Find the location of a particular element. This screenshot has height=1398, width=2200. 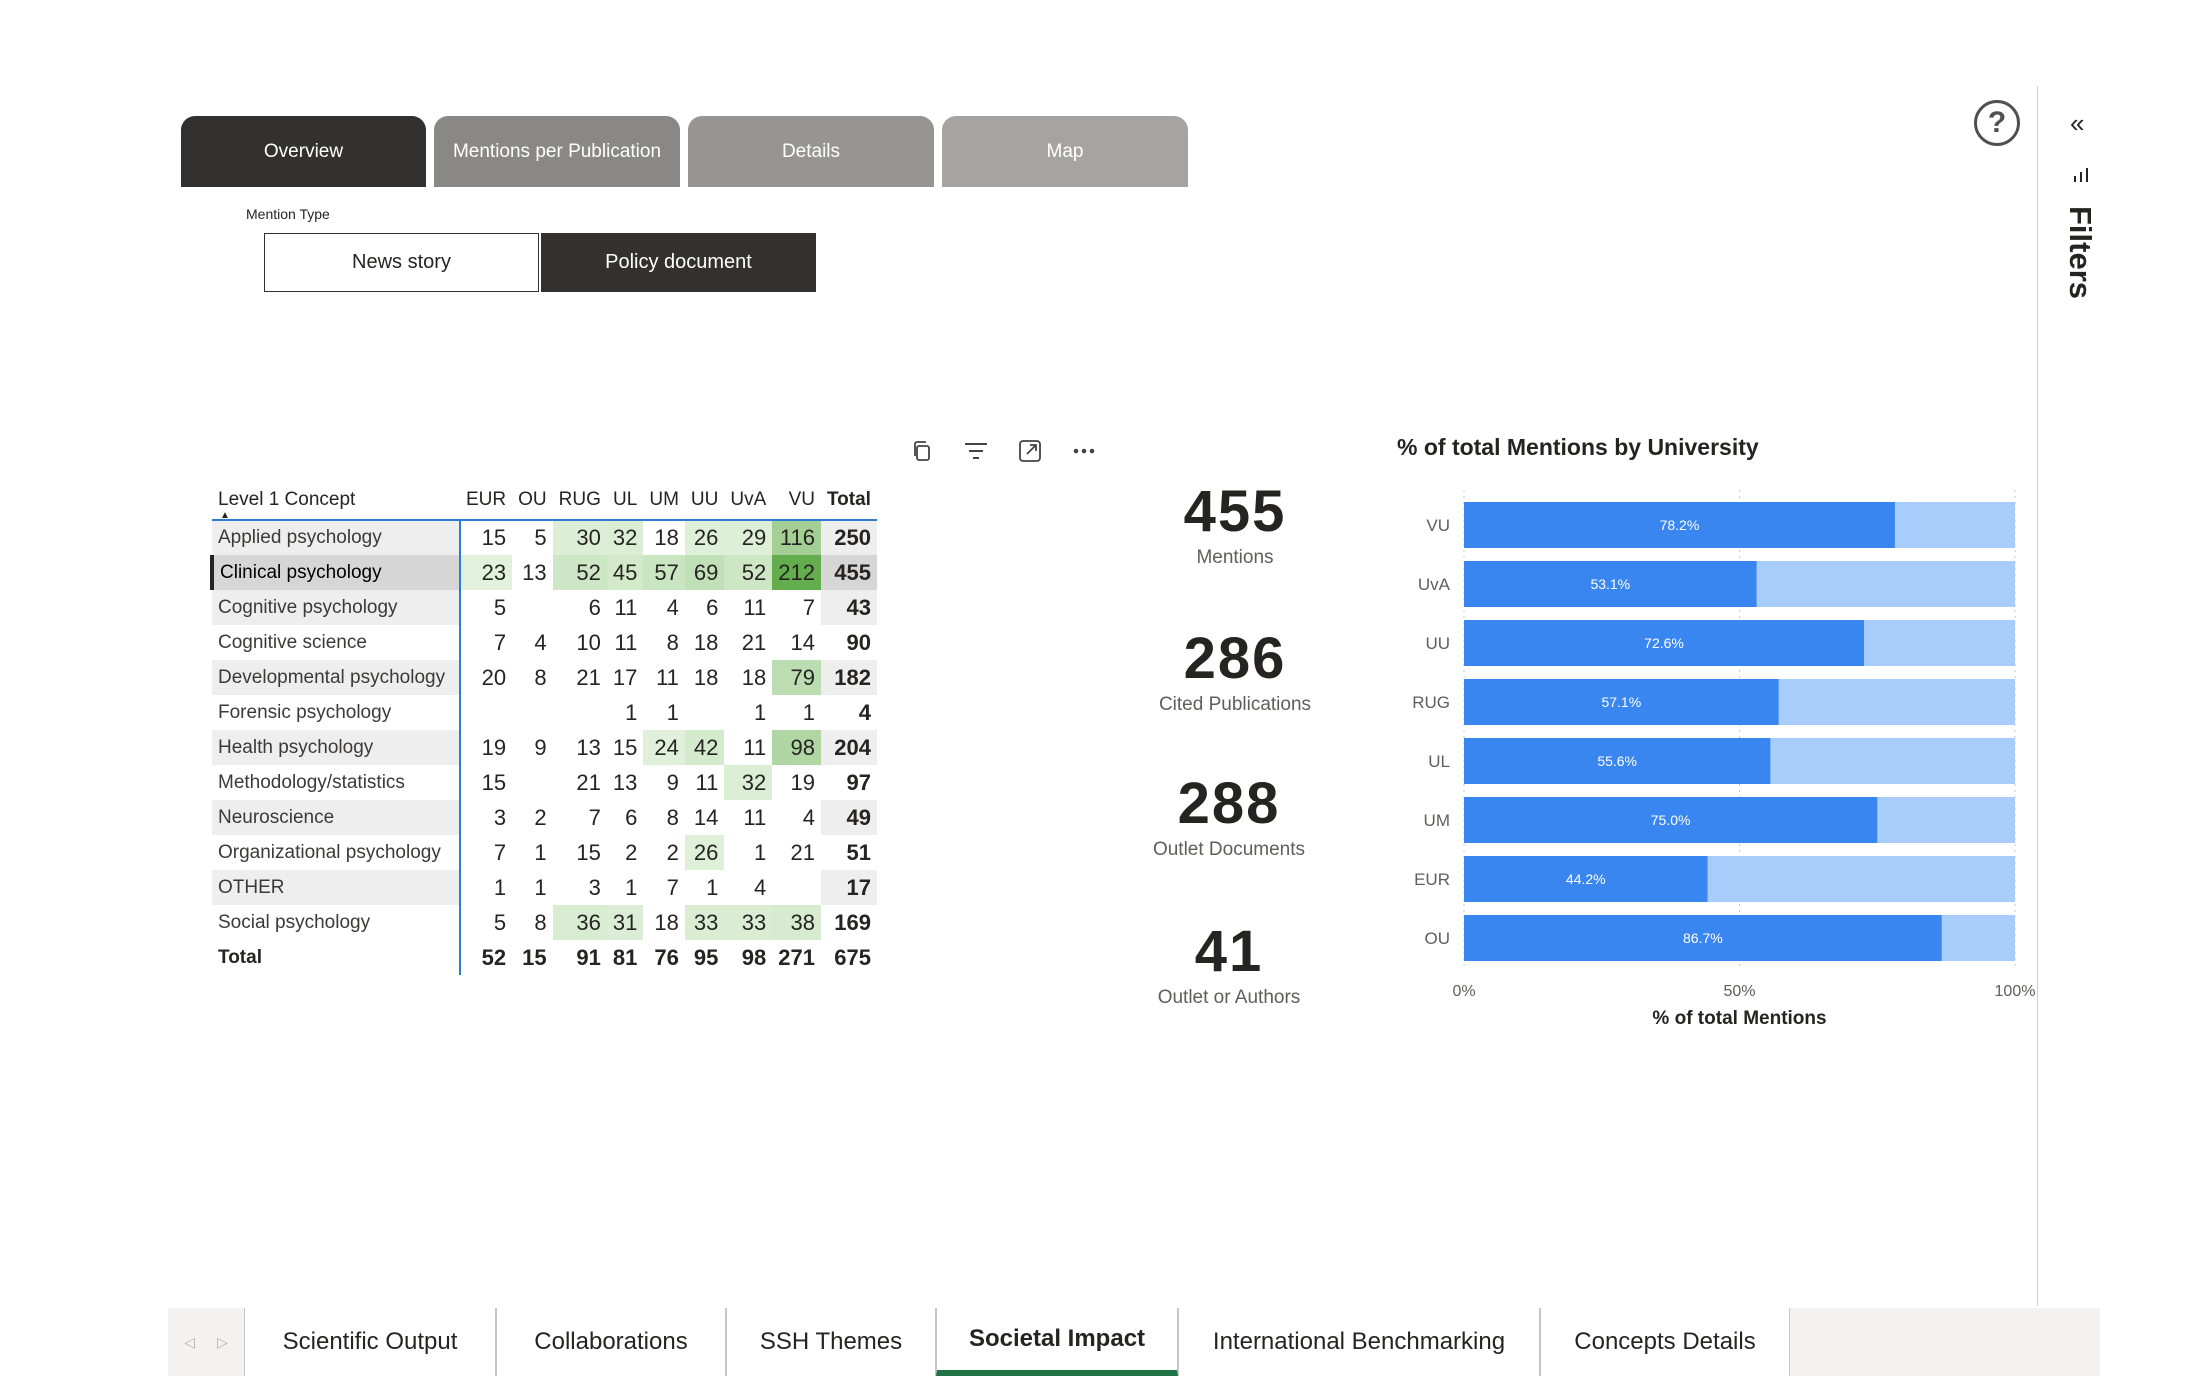

matrix-cell: 5 is located at coordinates (540, 537).